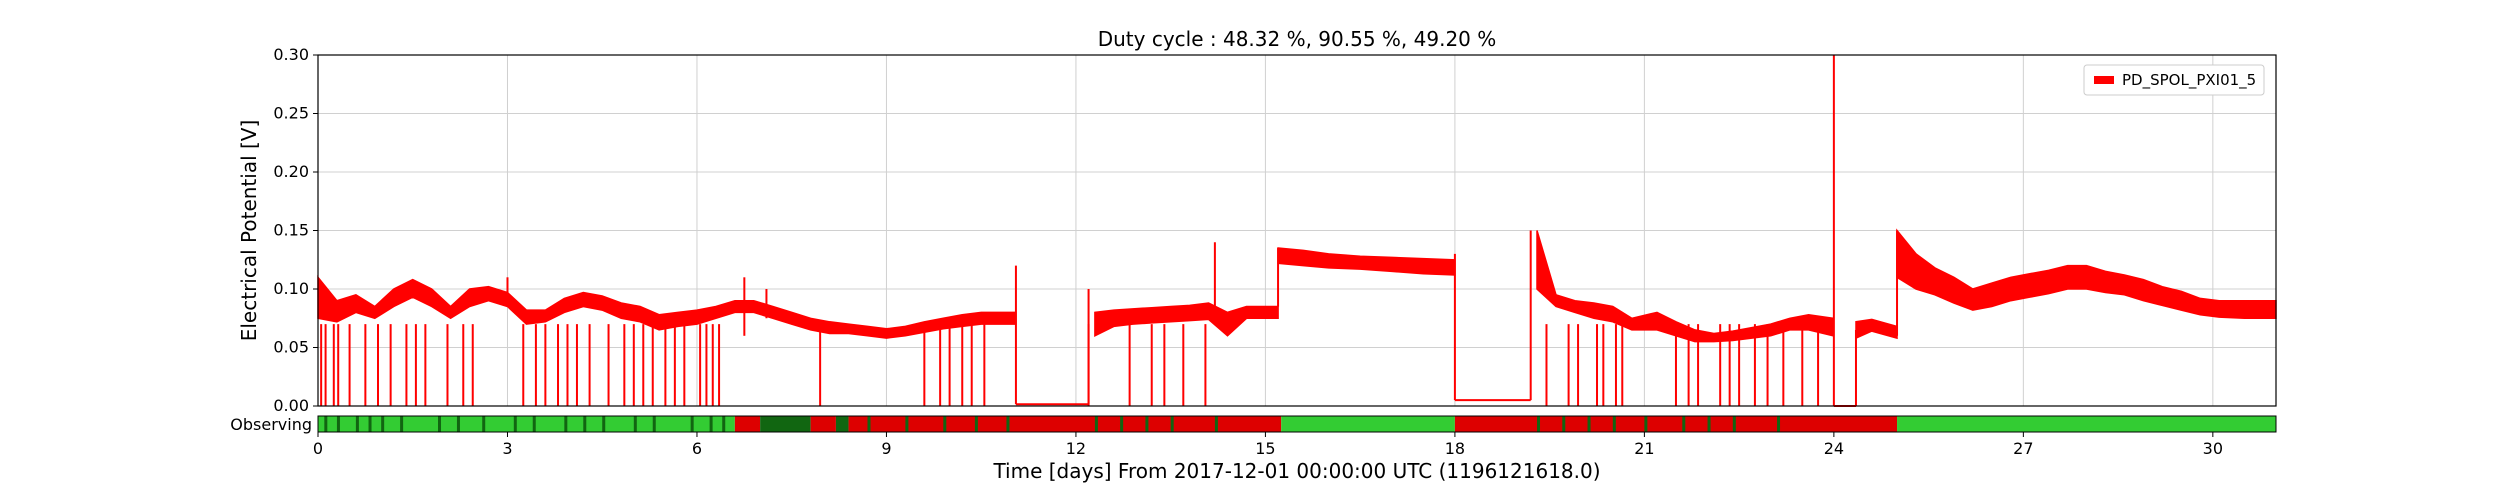 The height and width of the screenshot is (500, 2500). Describe the element at coordinates (2213, 448) in the screenshot. I see `x-tick-label: 30` at that location.